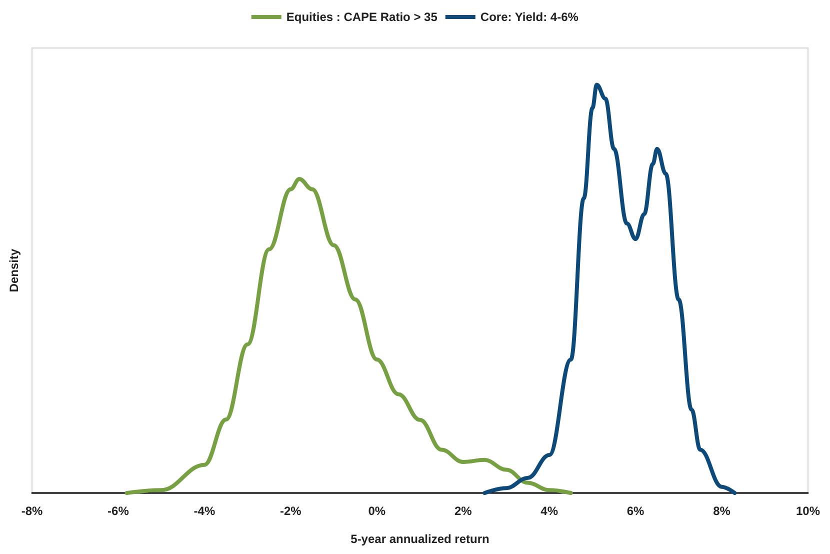  I want to click on legend-label: Equities : CAPE Ratio > 35, so click(362, 17).